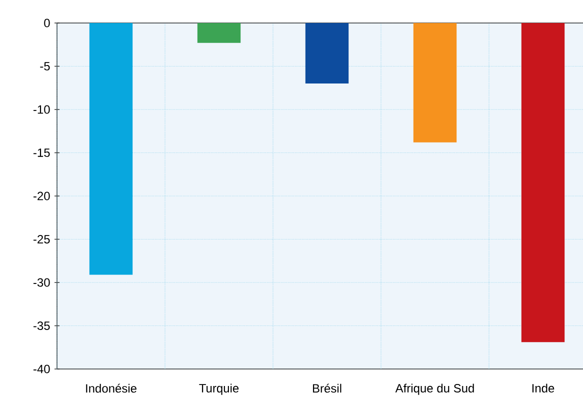 This screenshot has height=408, width=583. What do you see at coordinates (47, 23) in the screenshot?
I see `y-tick-label: 0` at bounding box center [47, 23].